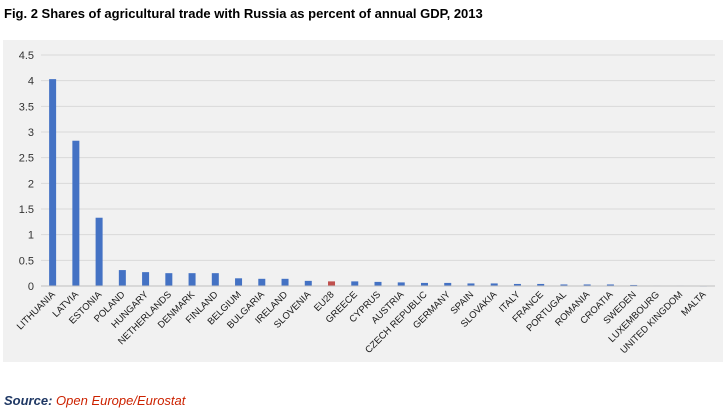  What do you see at coordinates (169, 279) in the screenshot?
I see `bar-netherlands` at bounding box center [169, 279].